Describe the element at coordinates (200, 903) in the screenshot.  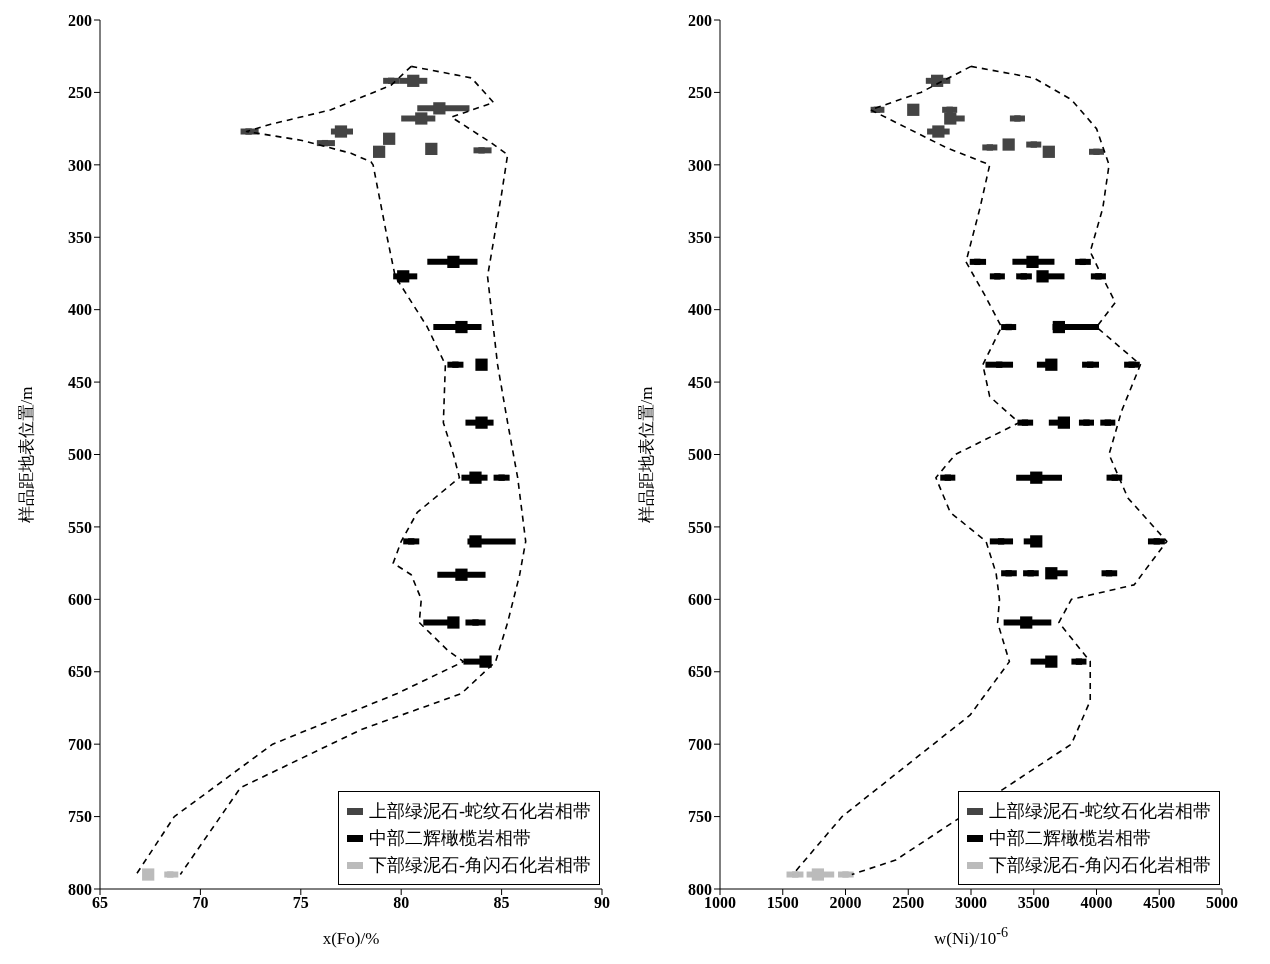
I see `x-tick-label: 70` at that location.